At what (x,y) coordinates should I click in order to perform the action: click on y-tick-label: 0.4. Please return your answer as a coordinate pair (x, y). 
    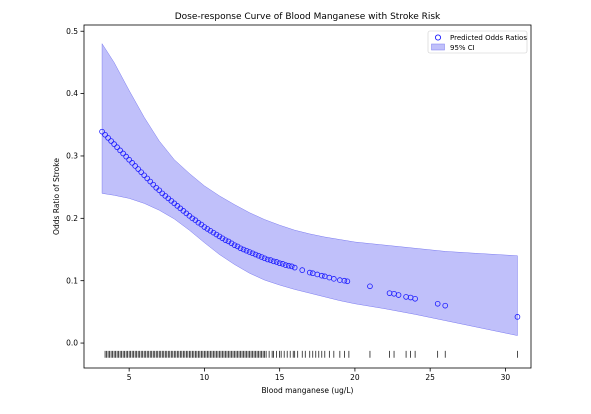
    Looking at the image, I should click on (72, 93).